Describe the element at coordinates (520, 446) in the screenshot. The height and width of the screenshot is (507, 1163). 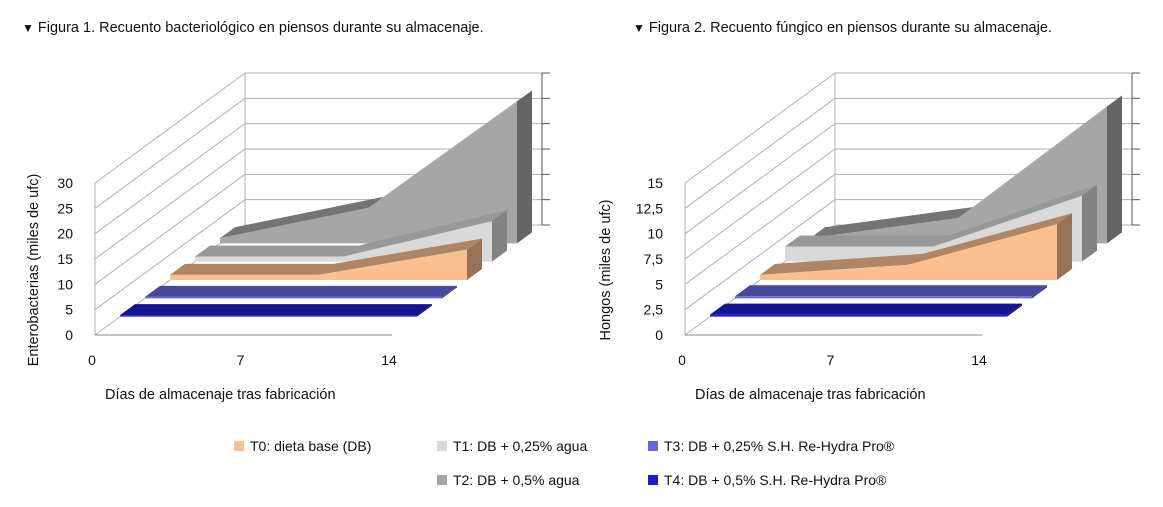
I see `legend-label: T1: DB + 0,25% agua` at that location.